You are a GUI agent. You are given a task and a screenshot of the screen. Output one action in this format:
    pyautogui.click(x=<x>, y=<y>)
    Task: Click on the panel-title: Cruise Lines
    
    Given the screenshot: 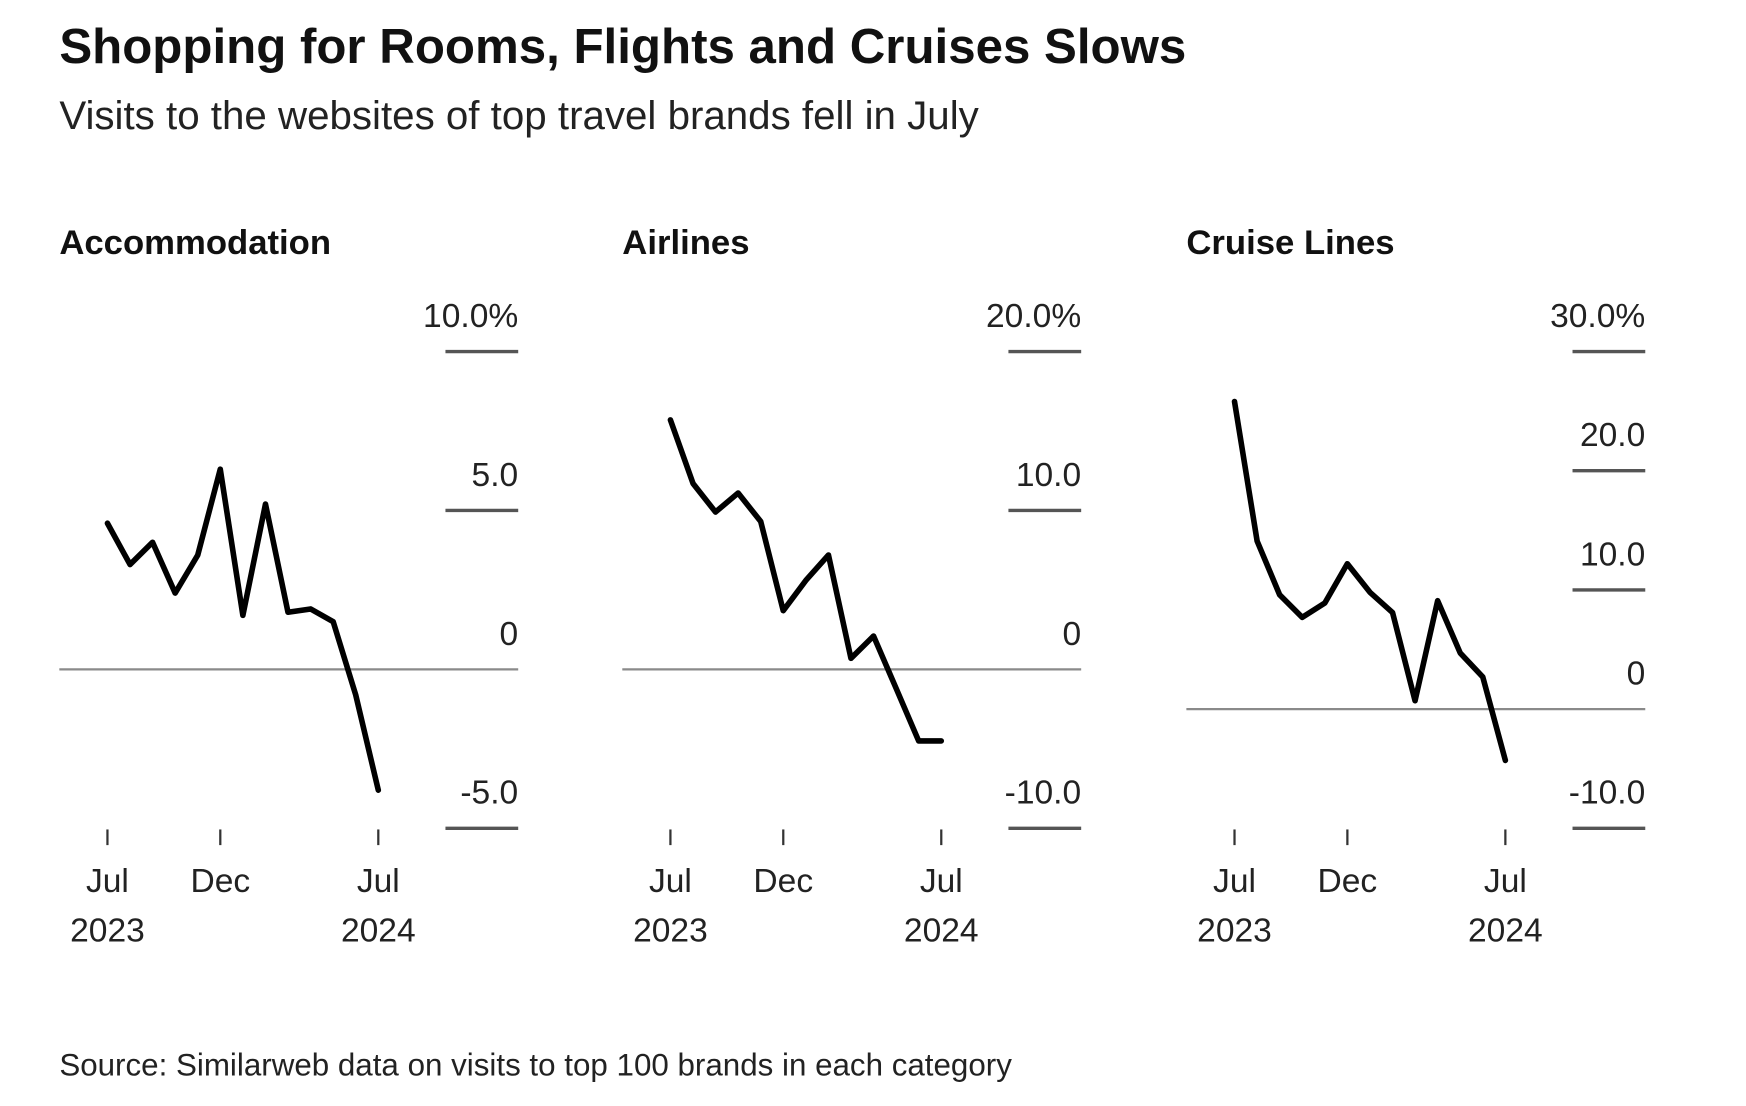 What is the action you would take?
    pyautogui.click(x=1290, y=243)
    